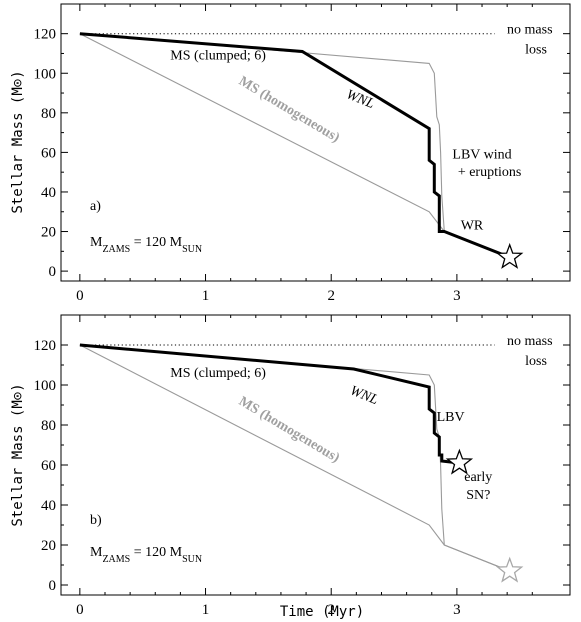 The height and width of the screenshot is (622, 581). What do you see at coordinates (48, 153) in the screenshot?
I see `y-tick-label-a-3: 60` at bounding box center [48, 153].